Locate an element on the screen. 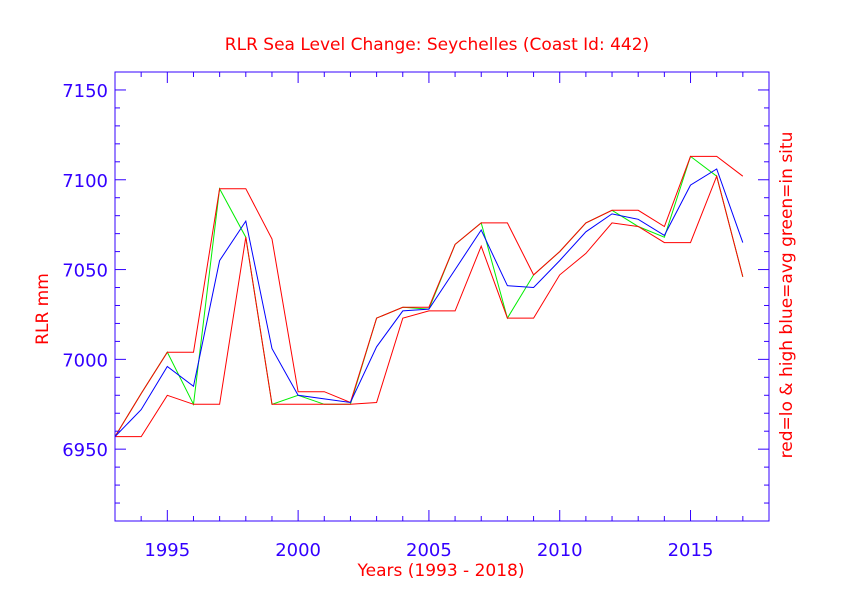  y-tick-label: 7150 is located at coordinates (85, 91).